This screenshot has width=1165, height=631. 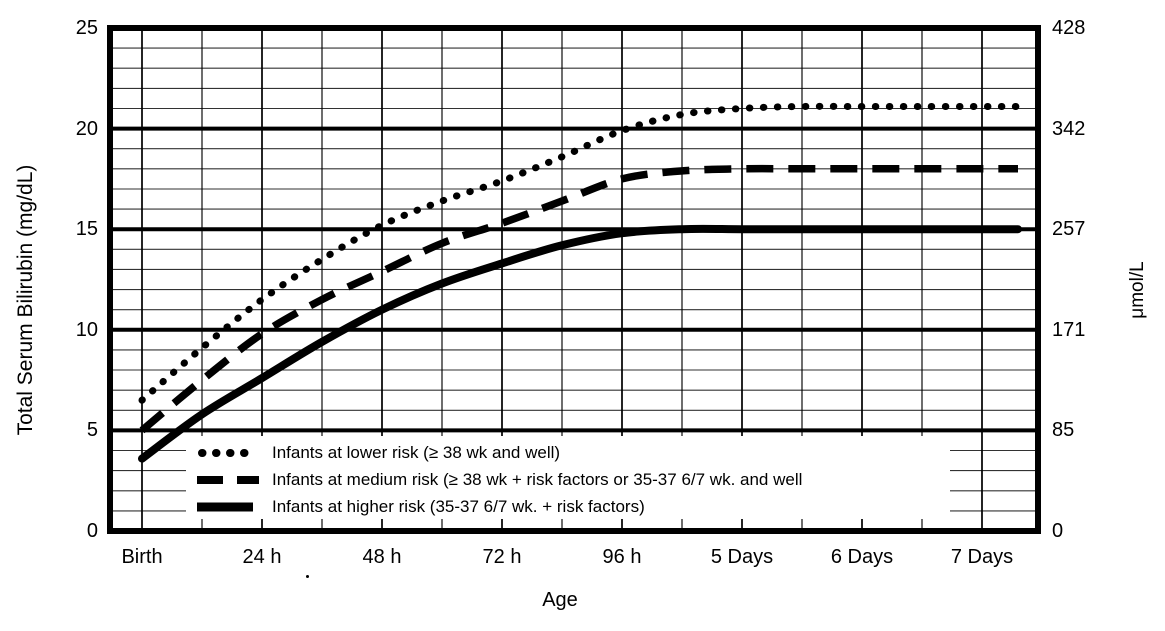 I want to click on y-right-tick-171: 171, so click(x=1069, y=330).